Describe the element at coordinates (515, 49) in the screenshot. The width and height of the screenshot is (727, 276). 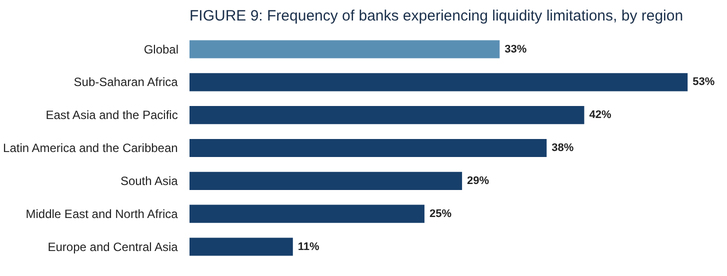
I see `data-label: 33%` at that location.